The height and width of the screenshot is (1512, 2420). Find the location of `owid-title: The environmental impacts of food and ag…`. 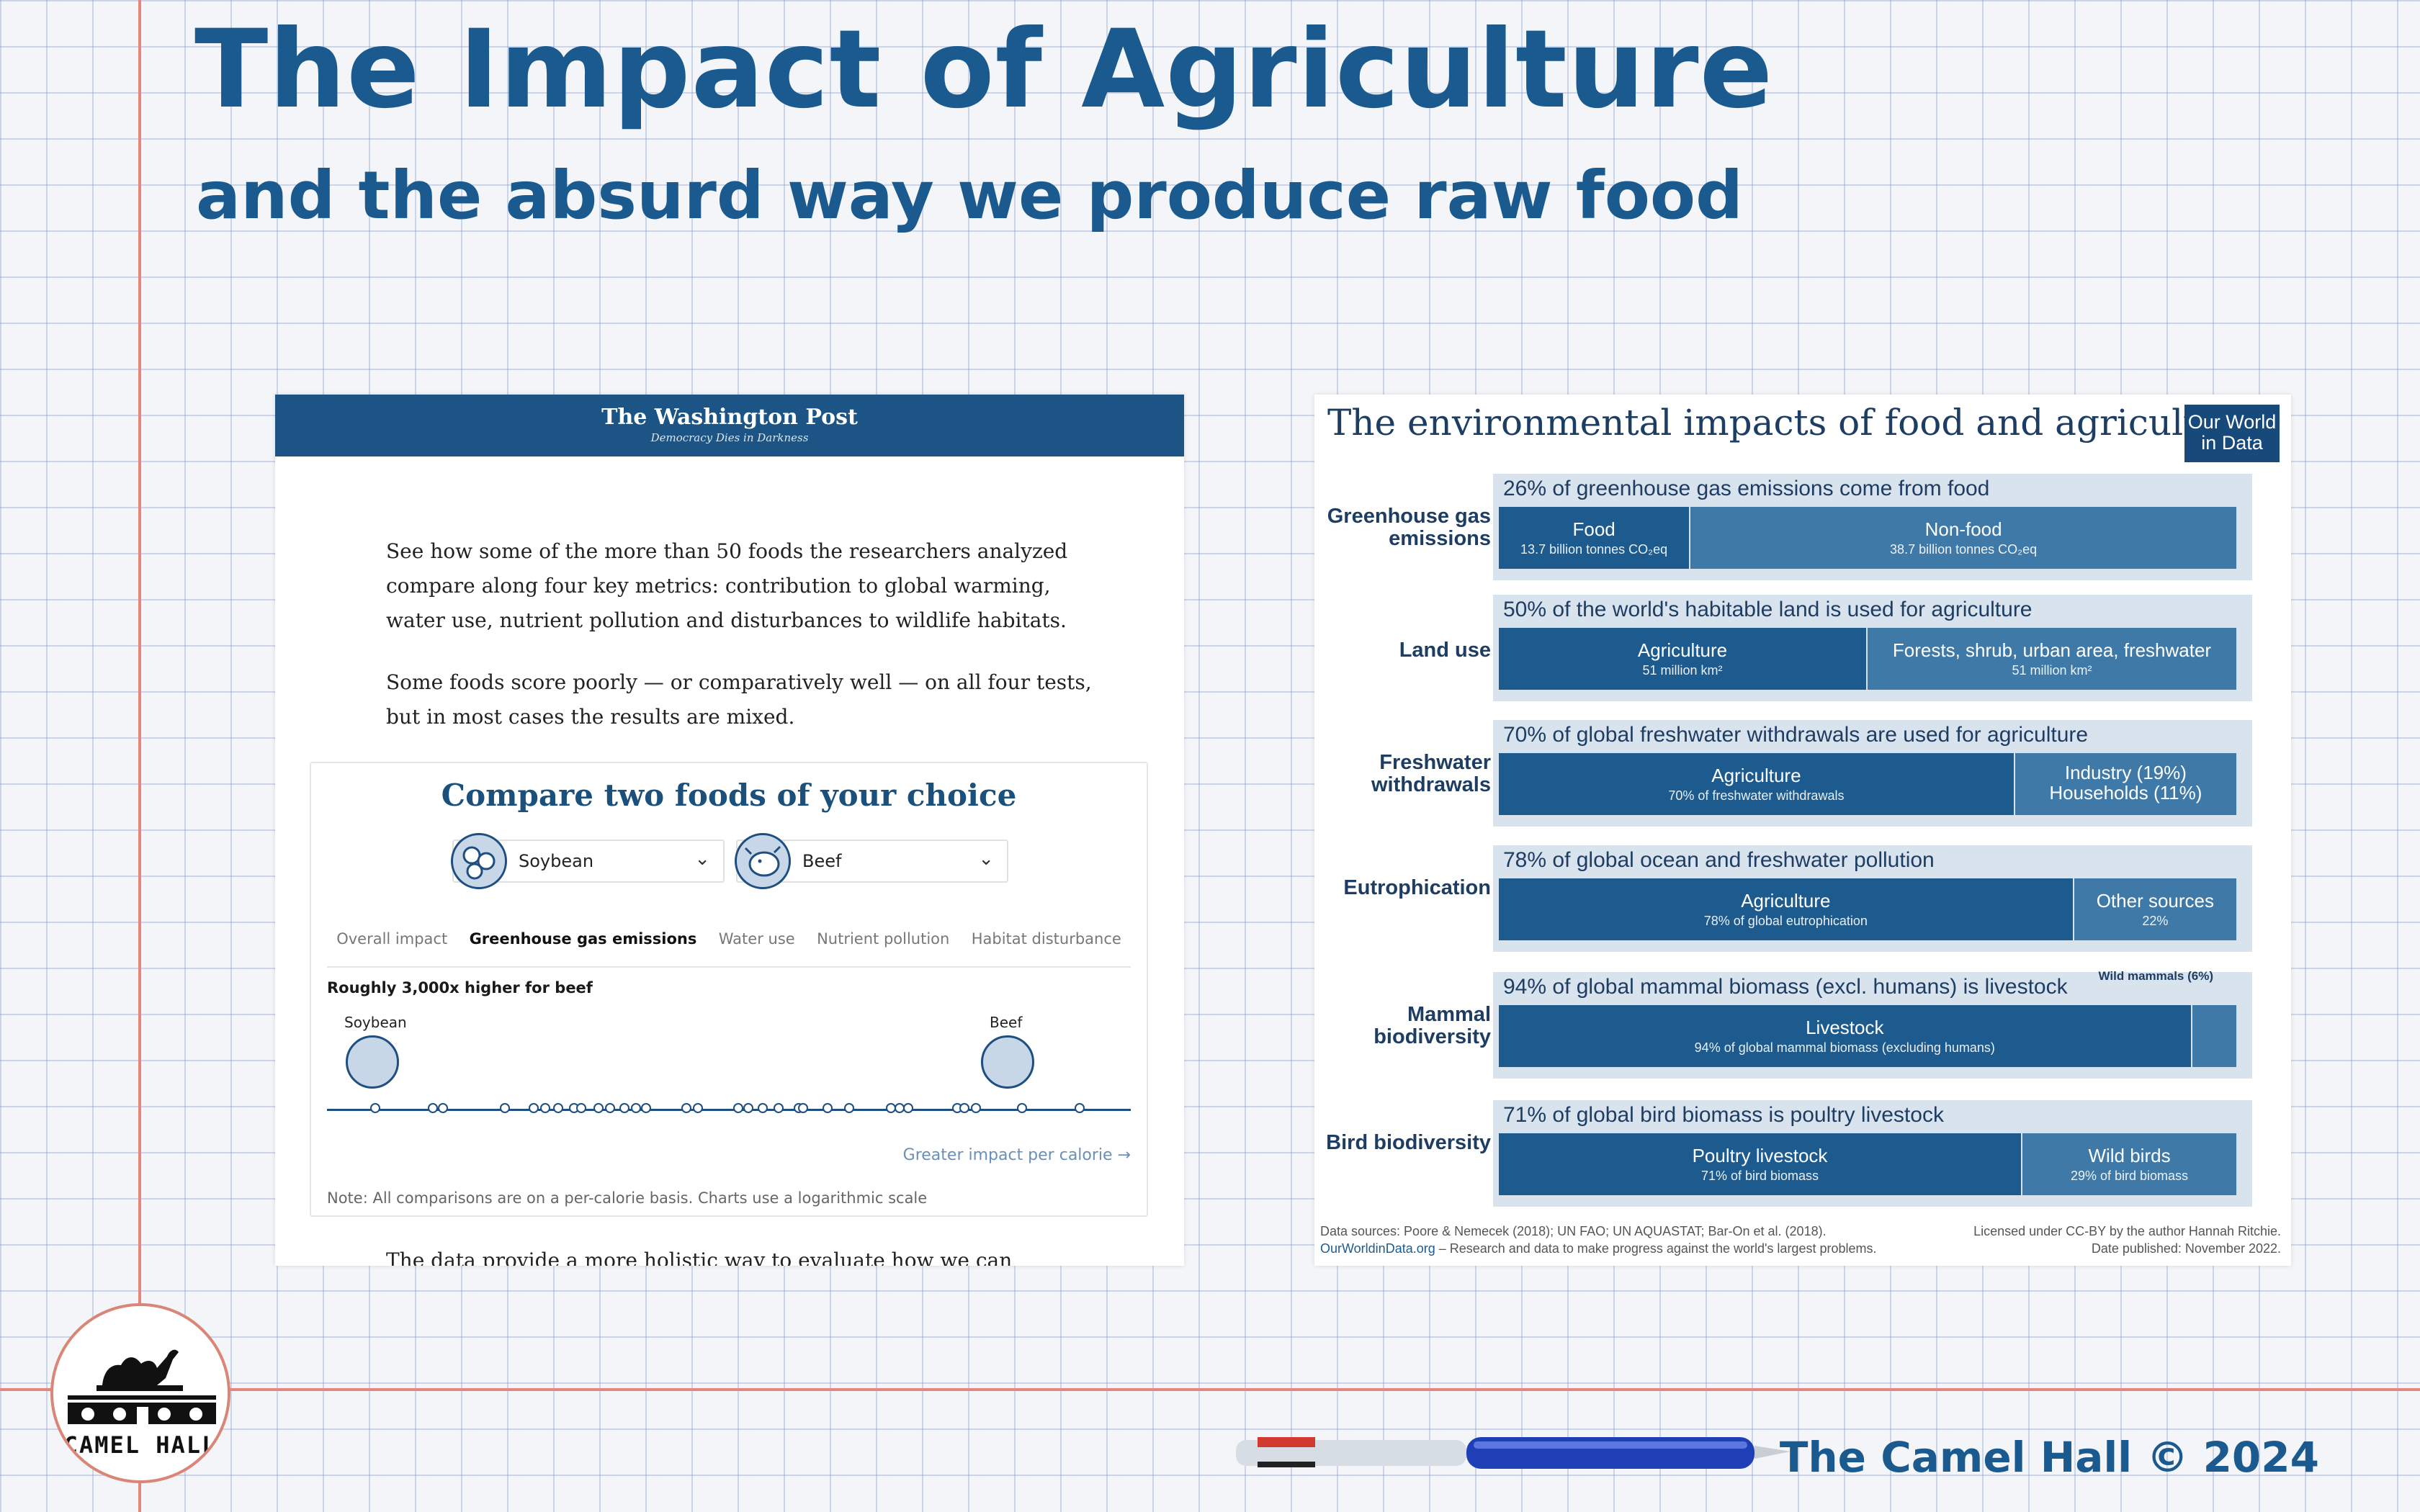

owid-title: The environmental impacts of food and ag… is located at coordinates (1793, 423).